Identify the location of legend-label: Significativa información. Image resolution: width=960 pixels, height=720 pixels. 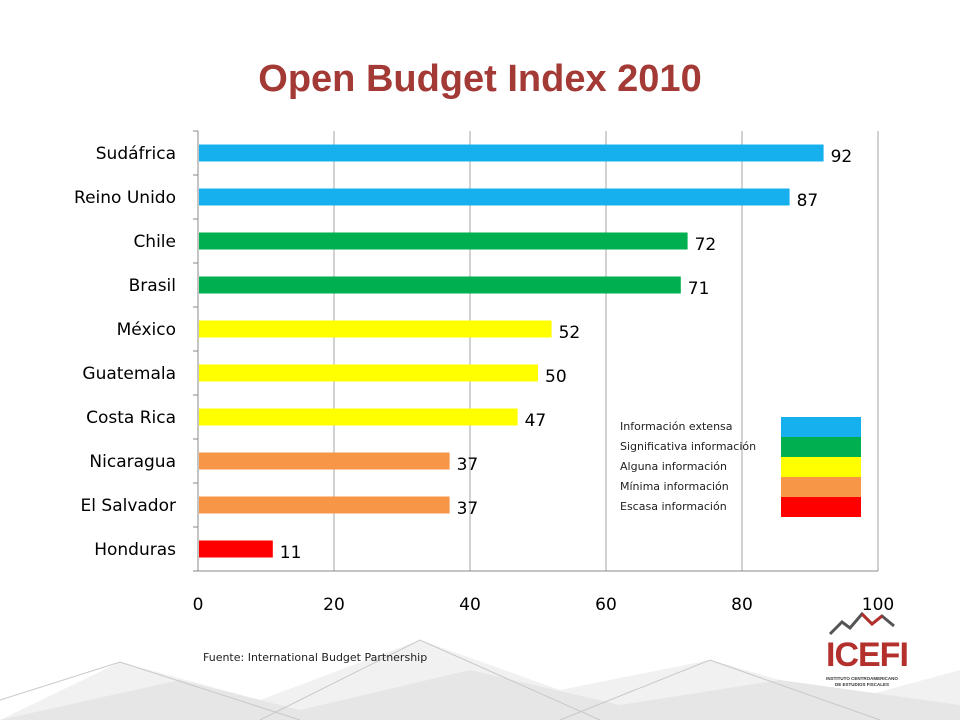
(688, 446).